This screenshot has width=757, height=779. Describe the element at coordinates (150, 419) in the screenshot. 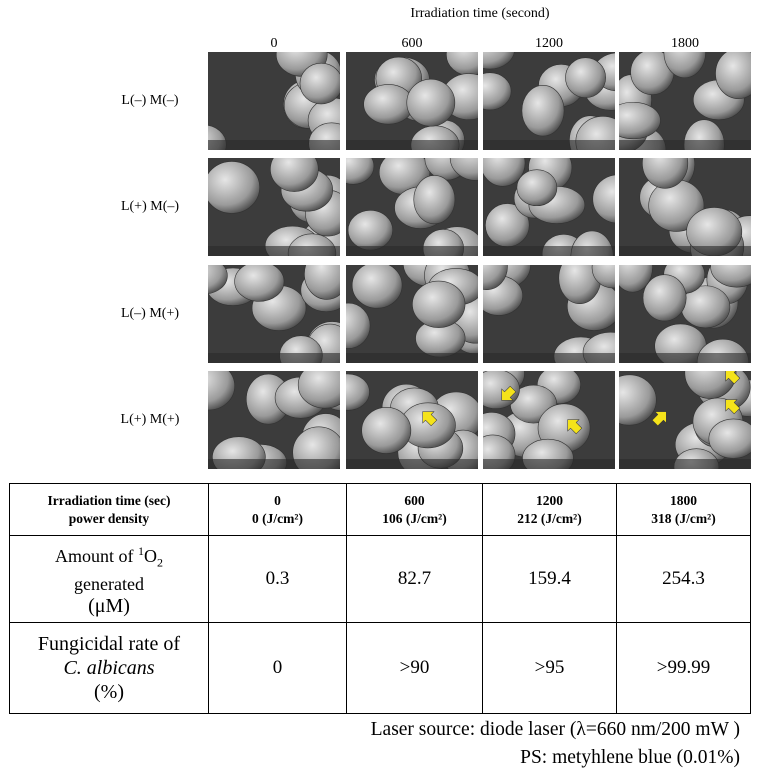

I see `row-label: L(+) M(+)` at that location.